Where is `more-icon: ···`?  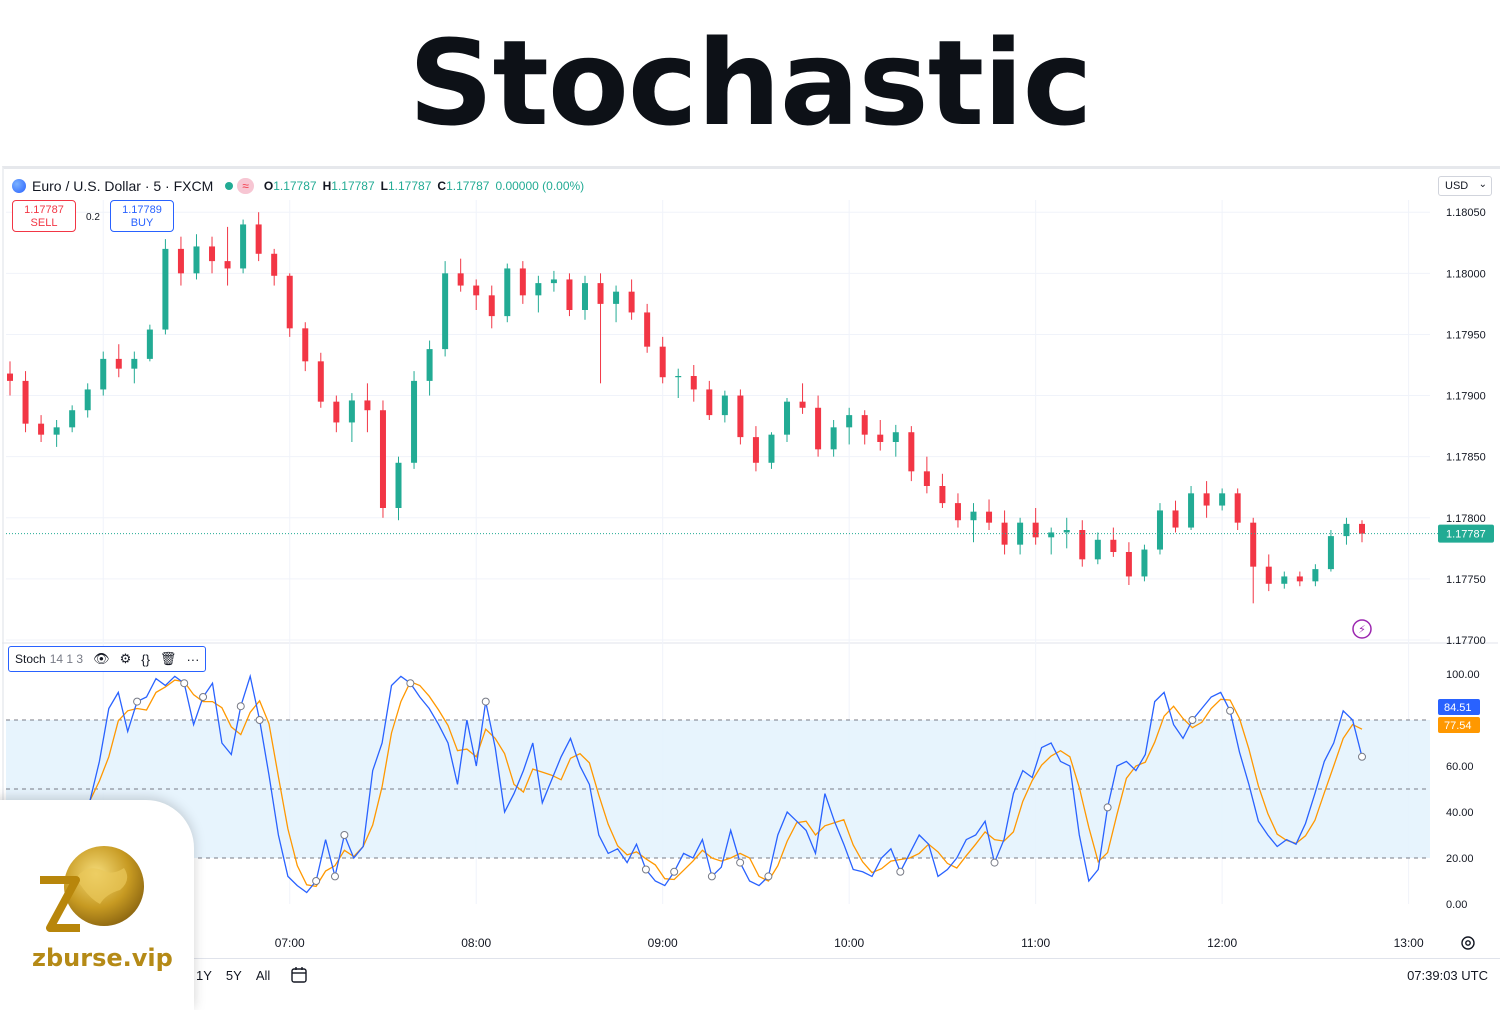 more-icon: ··· is located at coordinates (193, 659).